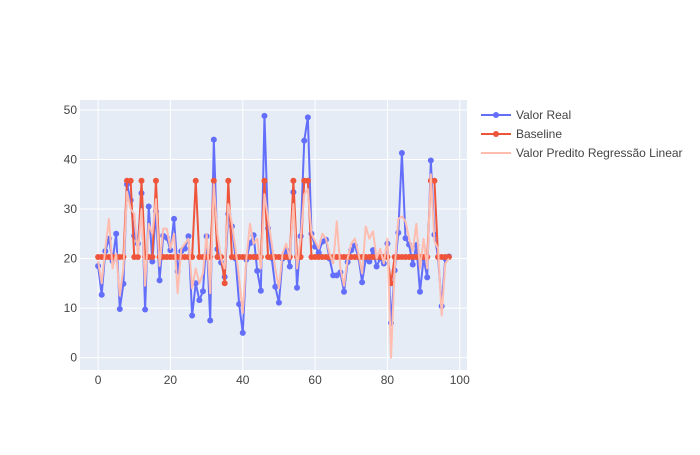 Image resolution: width=700 pixels, height=455 pixels. I want to click on y-tick-label: 50, so click(71, 110).